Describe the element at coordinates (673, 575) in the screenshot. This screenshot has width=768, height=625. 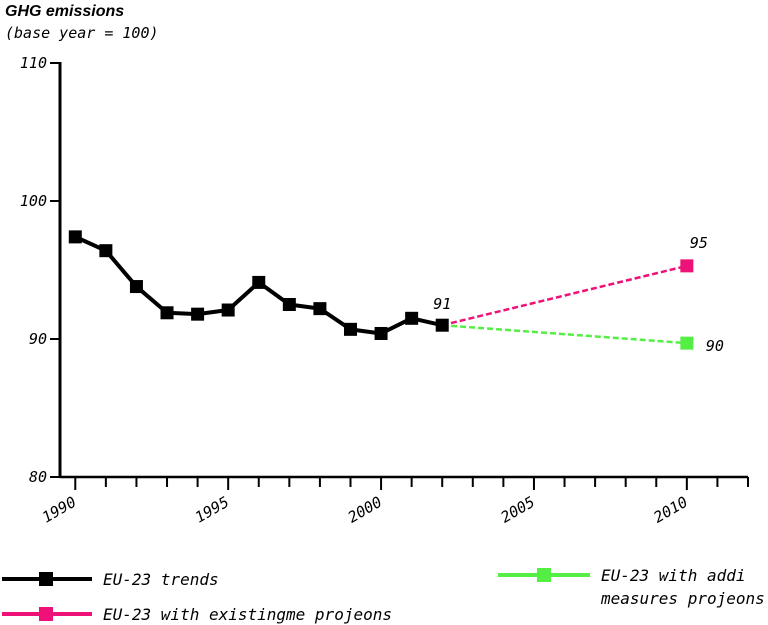
I see `legend-label-additional-line1: EU-23 with addi` at that location.